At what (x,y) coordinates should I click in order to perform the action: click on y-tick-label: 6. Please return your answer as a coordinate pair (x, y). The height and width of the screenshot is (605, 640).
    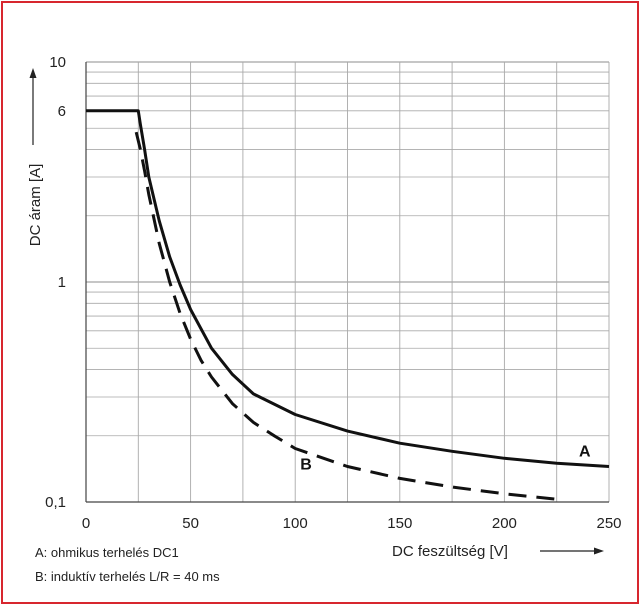
    Looking at the image, I should click on (62, 111).